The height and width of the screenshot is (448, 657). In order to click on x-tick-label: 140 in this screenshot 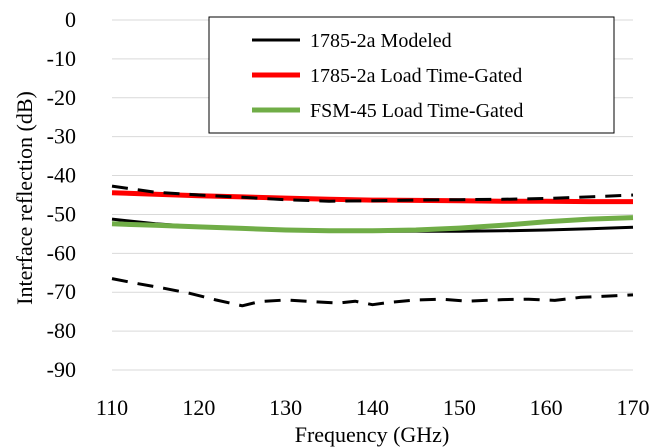, I will do `click(372, 407)`.